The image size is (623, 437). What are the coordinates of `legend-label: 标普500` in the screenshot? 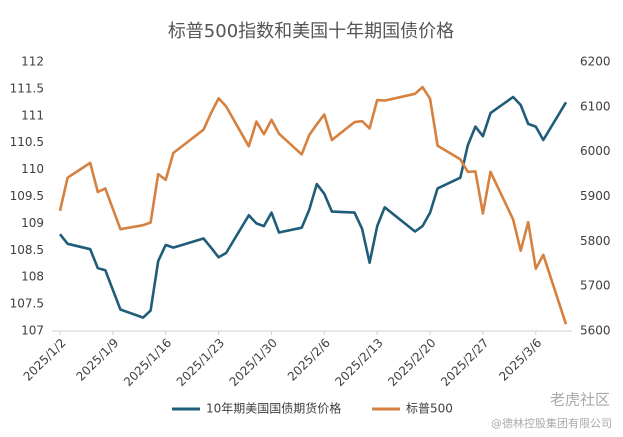 It's located at (429, 409).